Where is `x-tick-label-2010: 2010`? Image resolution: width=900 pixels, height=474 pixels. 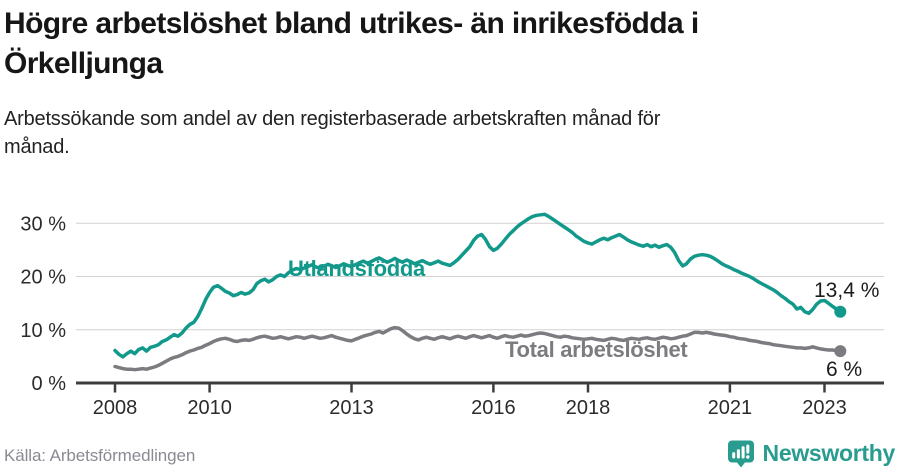
x-tick-label-2010: 2010 is located at coordinates (209, 408).